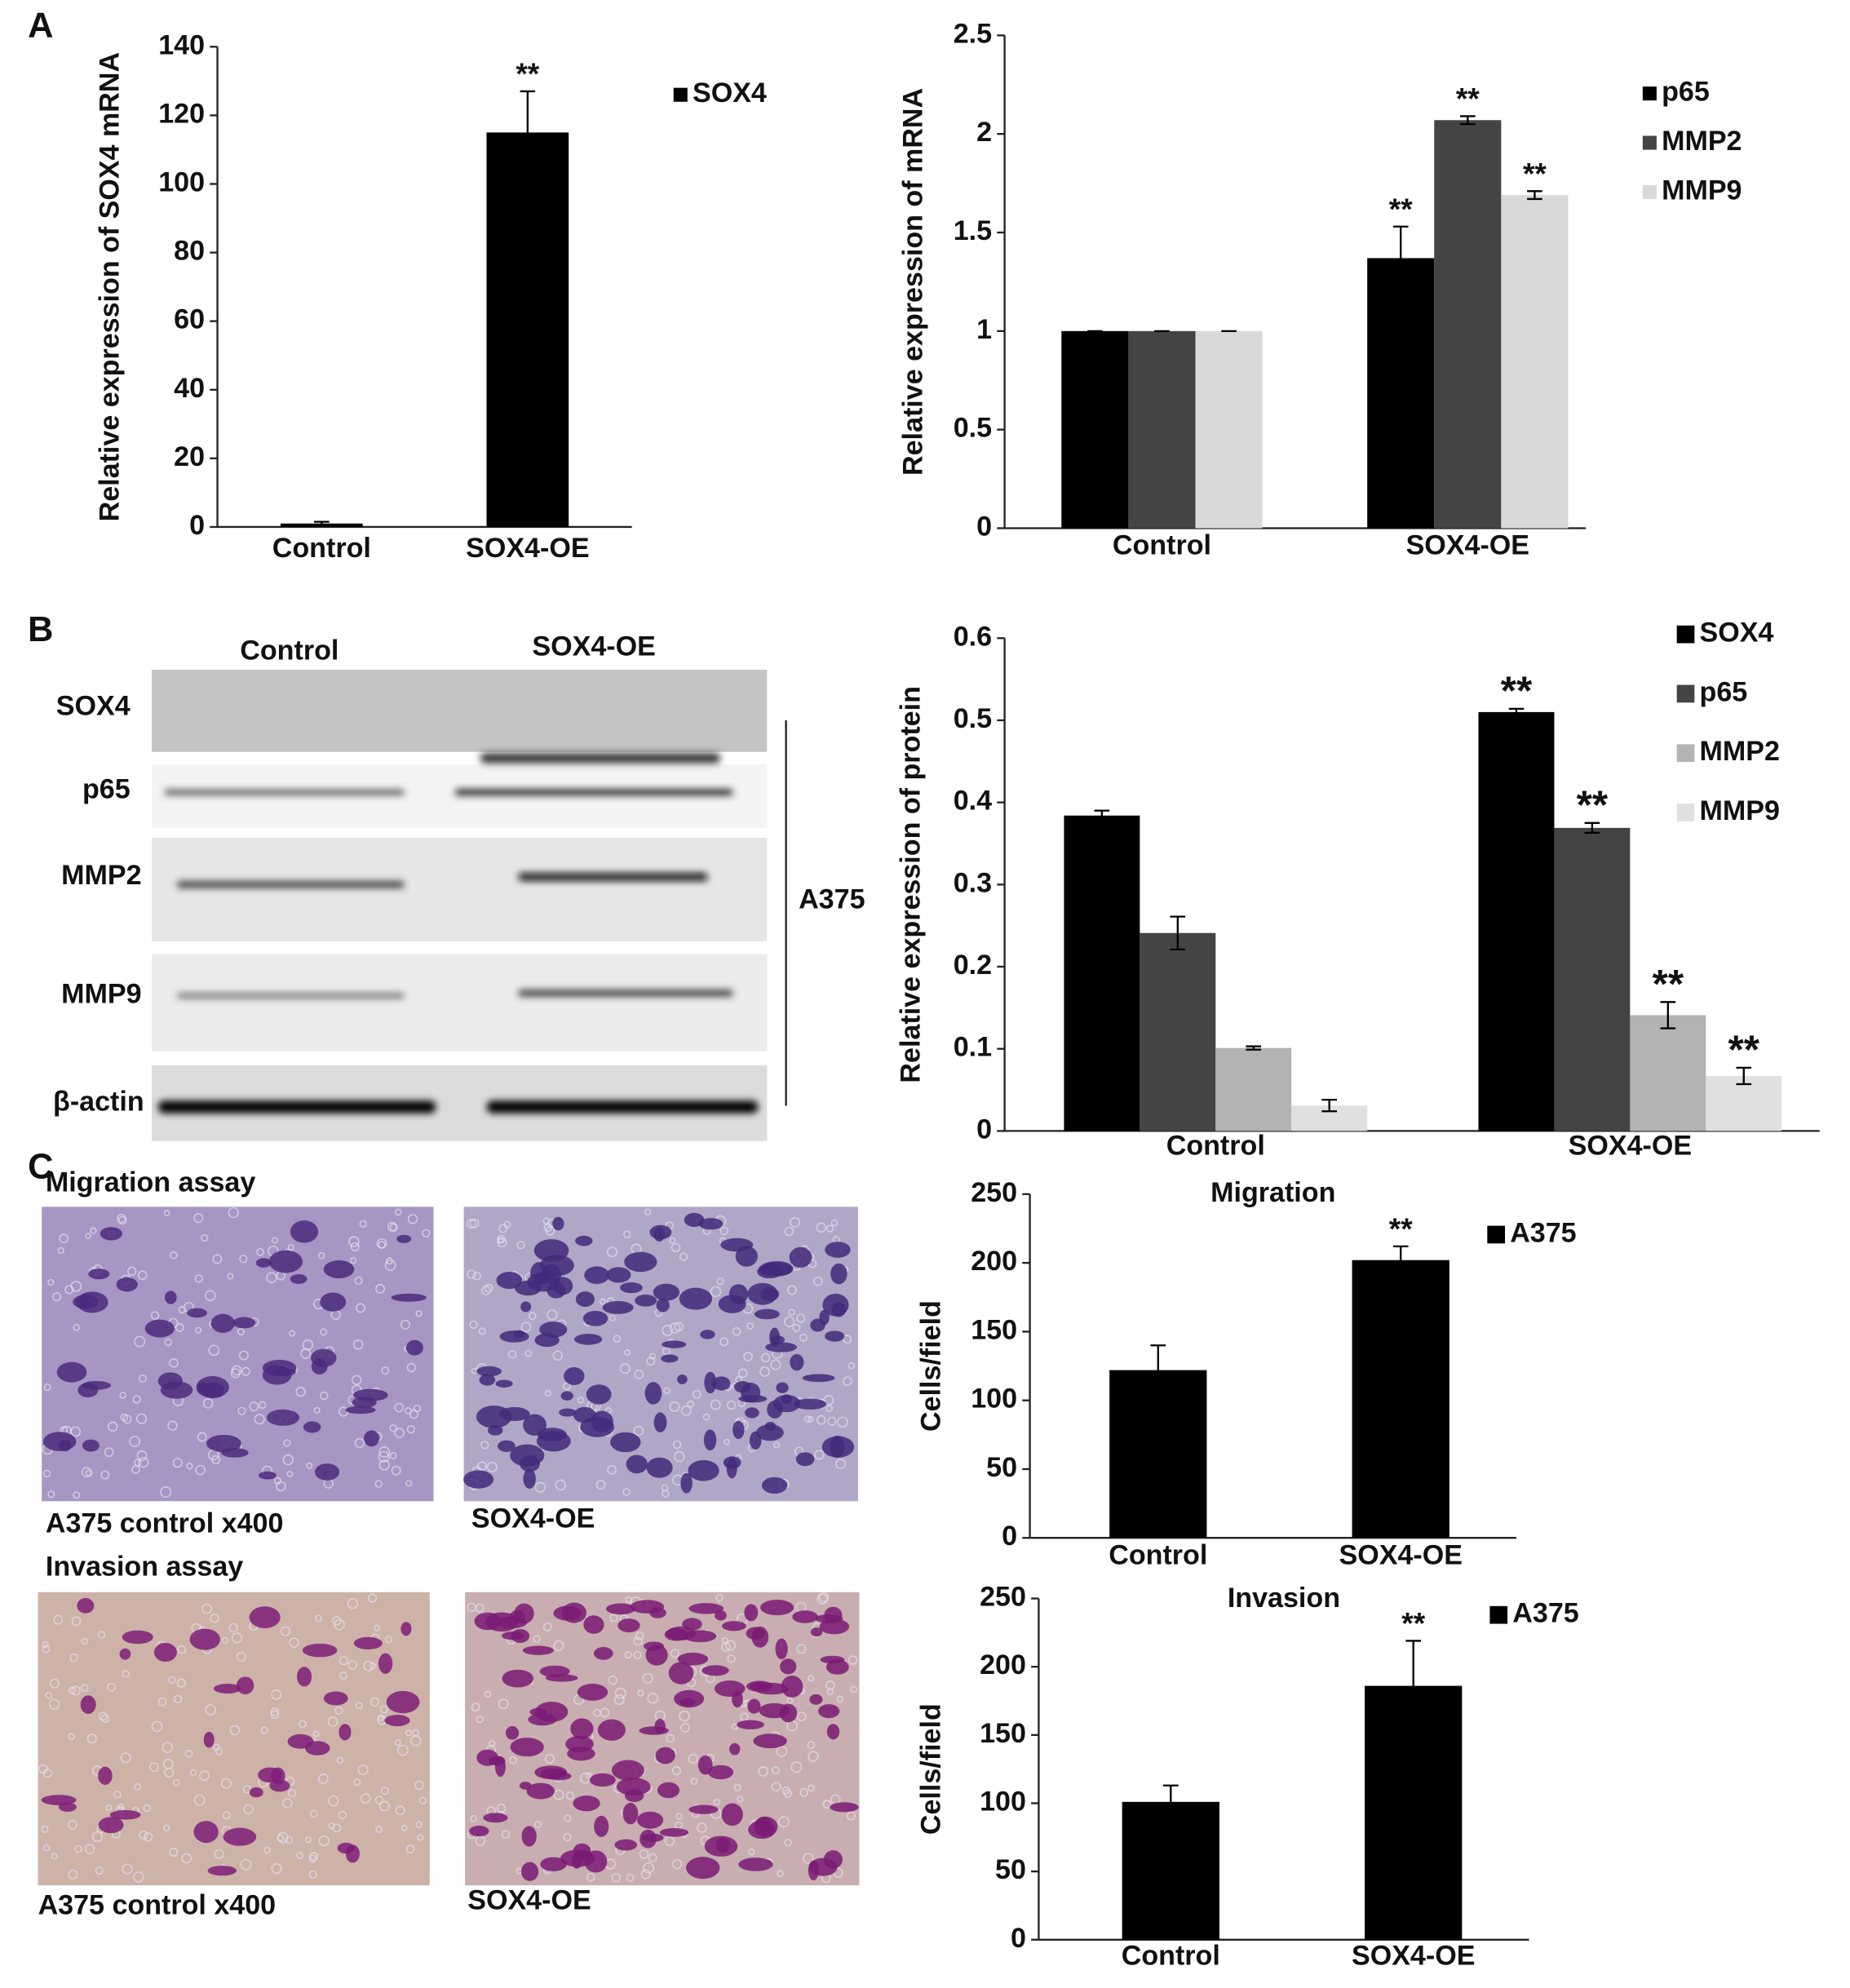 Image resolution: width=1850 pixels, height=1988 pixels. What do you see at coordinates (1010, 1870) in the screenshot?
I see `y-tick-label: 50` at bounding box center [1010, 1870].